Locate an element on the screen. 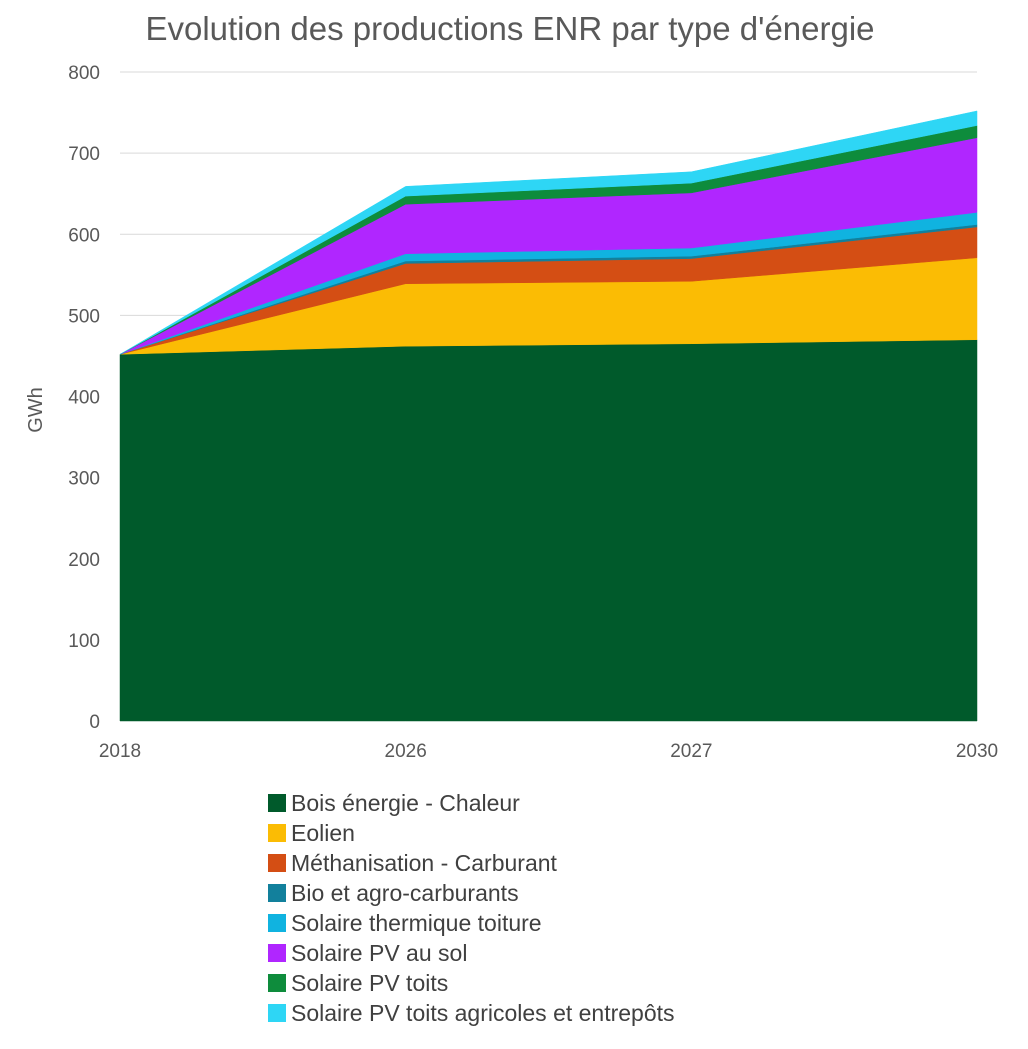  legend-item: Eolien is located at coordinates (471, 833).